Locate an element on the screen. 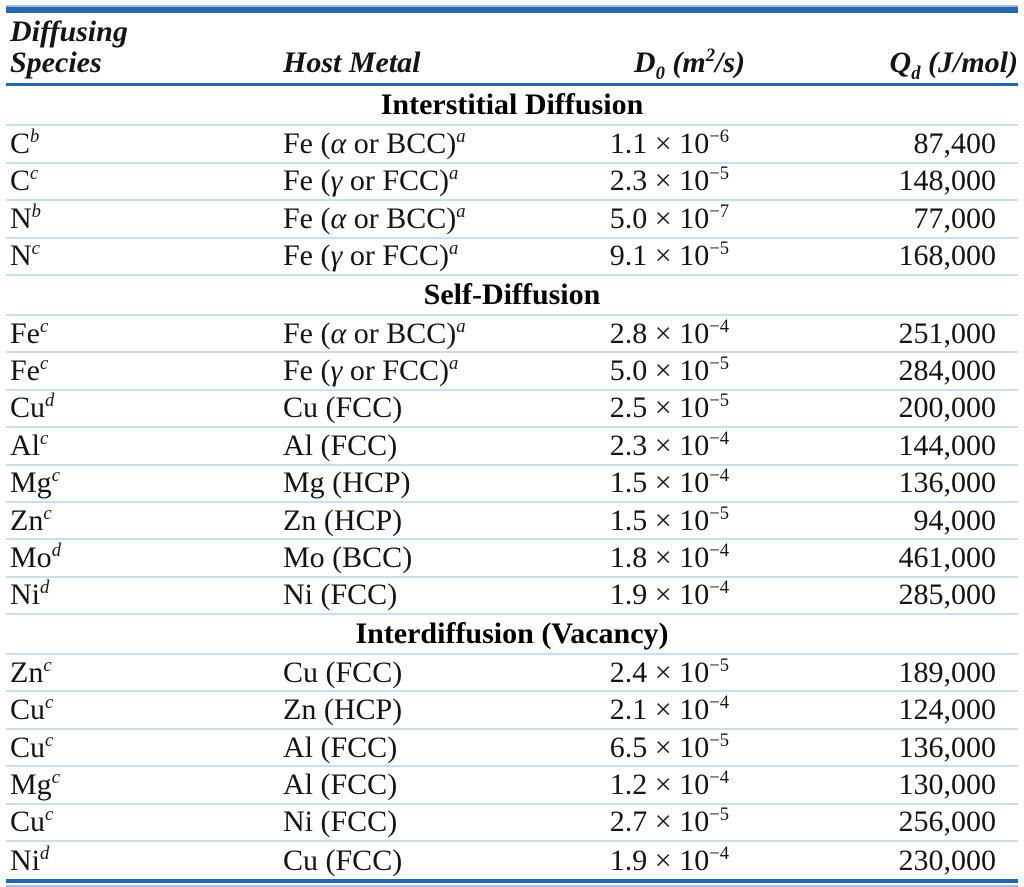 The width and height of the screenshot is (1024, 887). host-cell: Mo (BCC) is located at coordinates (399, 558).